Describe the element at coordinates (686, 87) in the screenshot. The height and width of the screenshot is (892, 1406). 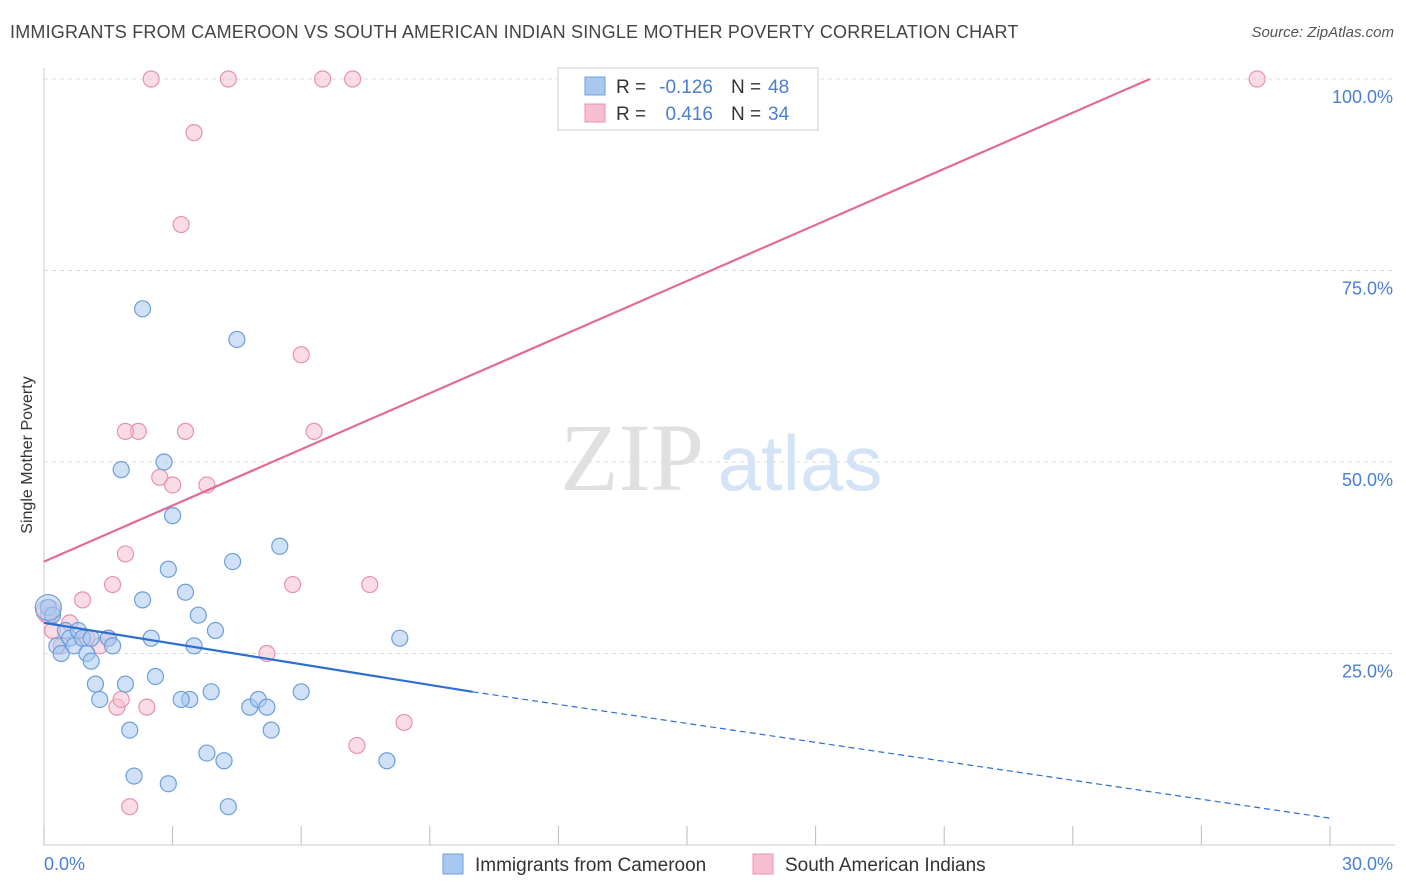
I see `legend-r-value: -0.126` at that location.